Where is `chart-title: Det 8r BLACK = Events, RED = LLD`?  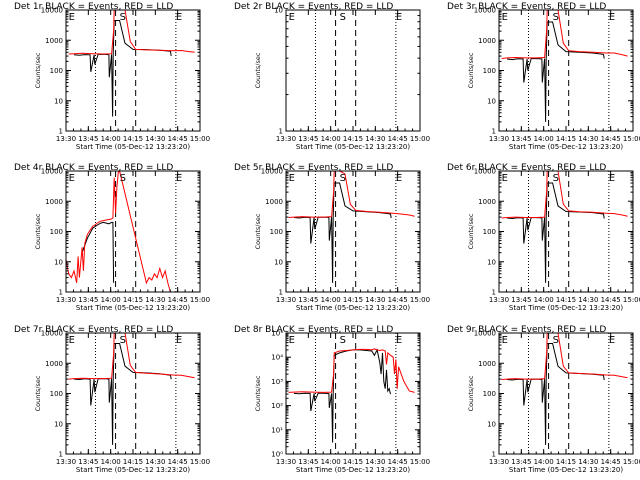 chart-title: Det 8r BLACK = Events, RED = LLD is located at coordinates (313, 330).